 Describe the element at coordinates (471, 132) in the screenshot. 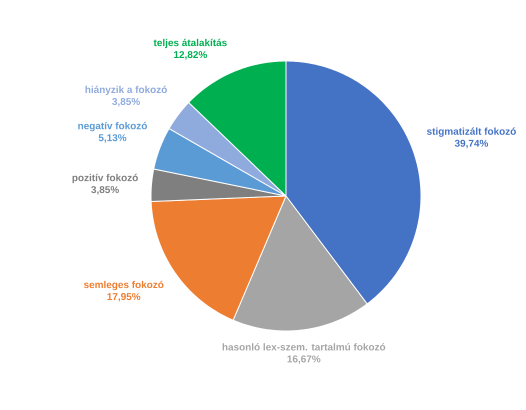

I see `slice-label: stigmatizált fokozó` at that location.